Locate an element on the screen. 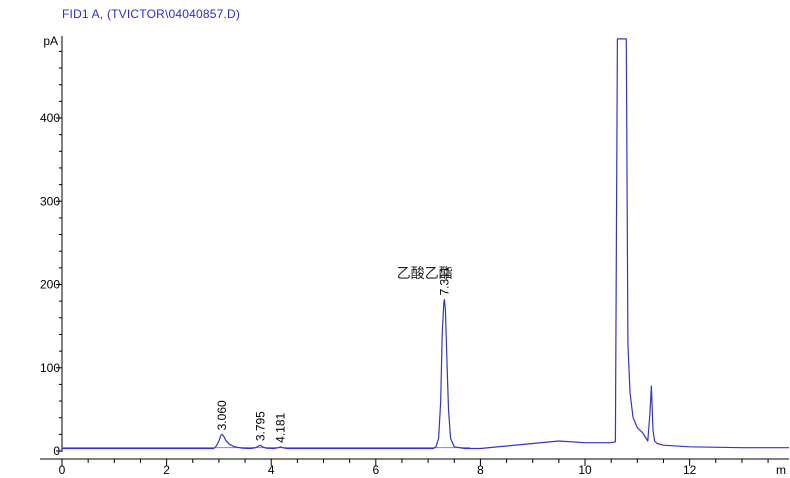  peak-retention-label: 4.181 is located at coordinates (281, 427).